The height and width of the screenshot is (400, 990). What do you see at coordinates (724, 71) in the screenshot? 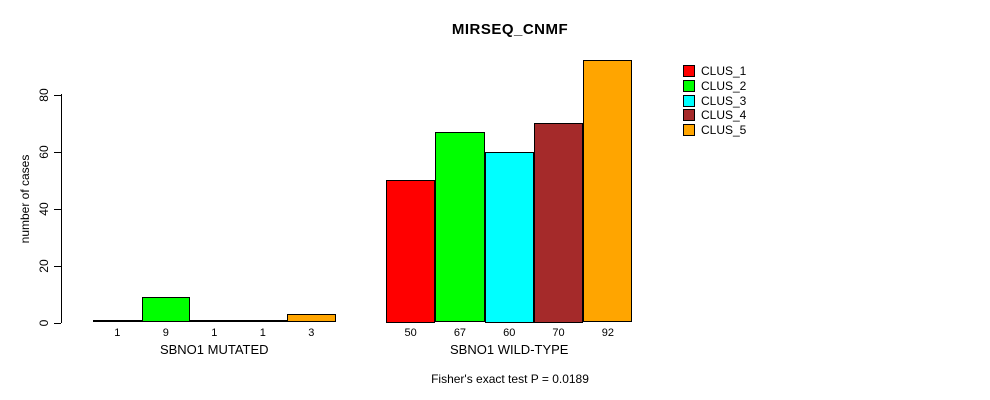
I see `legend-label: CLUS_1` at bounding box center [724, 71].